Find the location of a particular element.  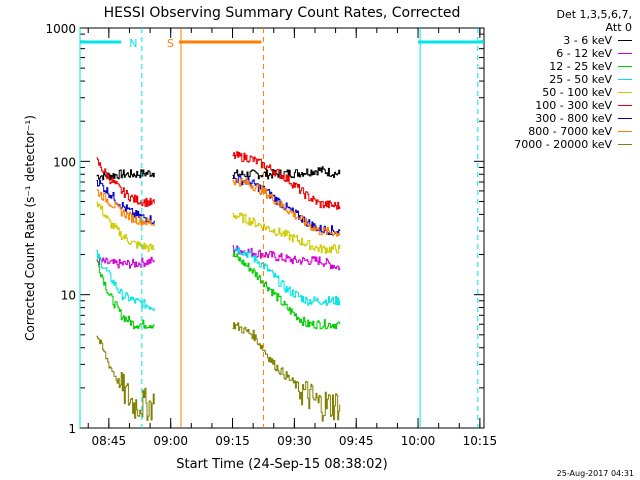

legend-label: 12 - 25 keV is located at coordinates (580, 66).